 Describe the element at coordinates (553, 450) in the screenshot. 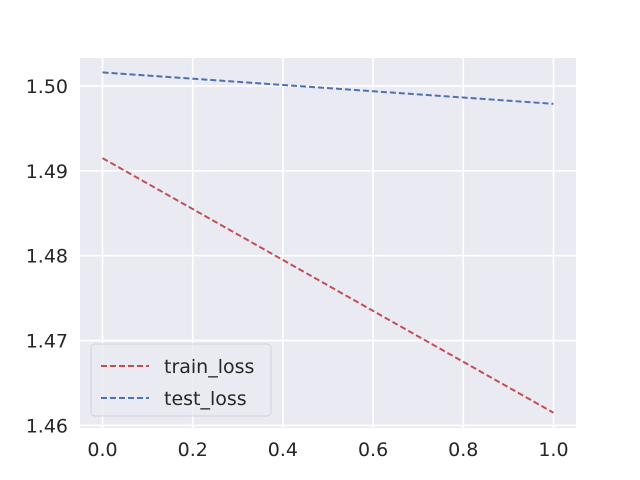

I see `x-tick-label: 1.0` at that location.